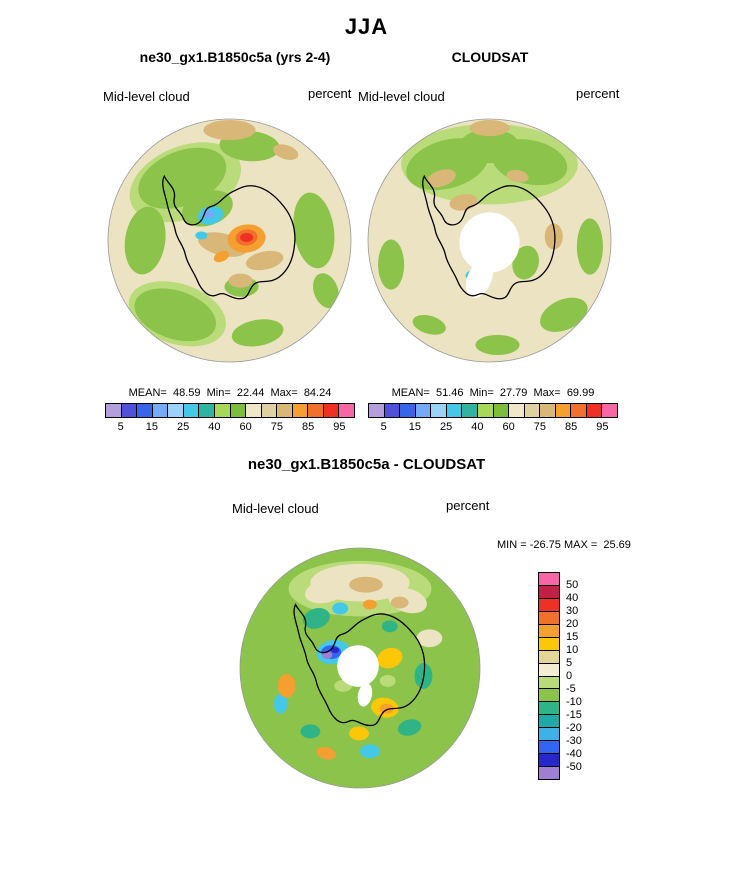 This screenshot has width=733, height=882. I want to click on obs-units-label: percent, so click(598, 93).